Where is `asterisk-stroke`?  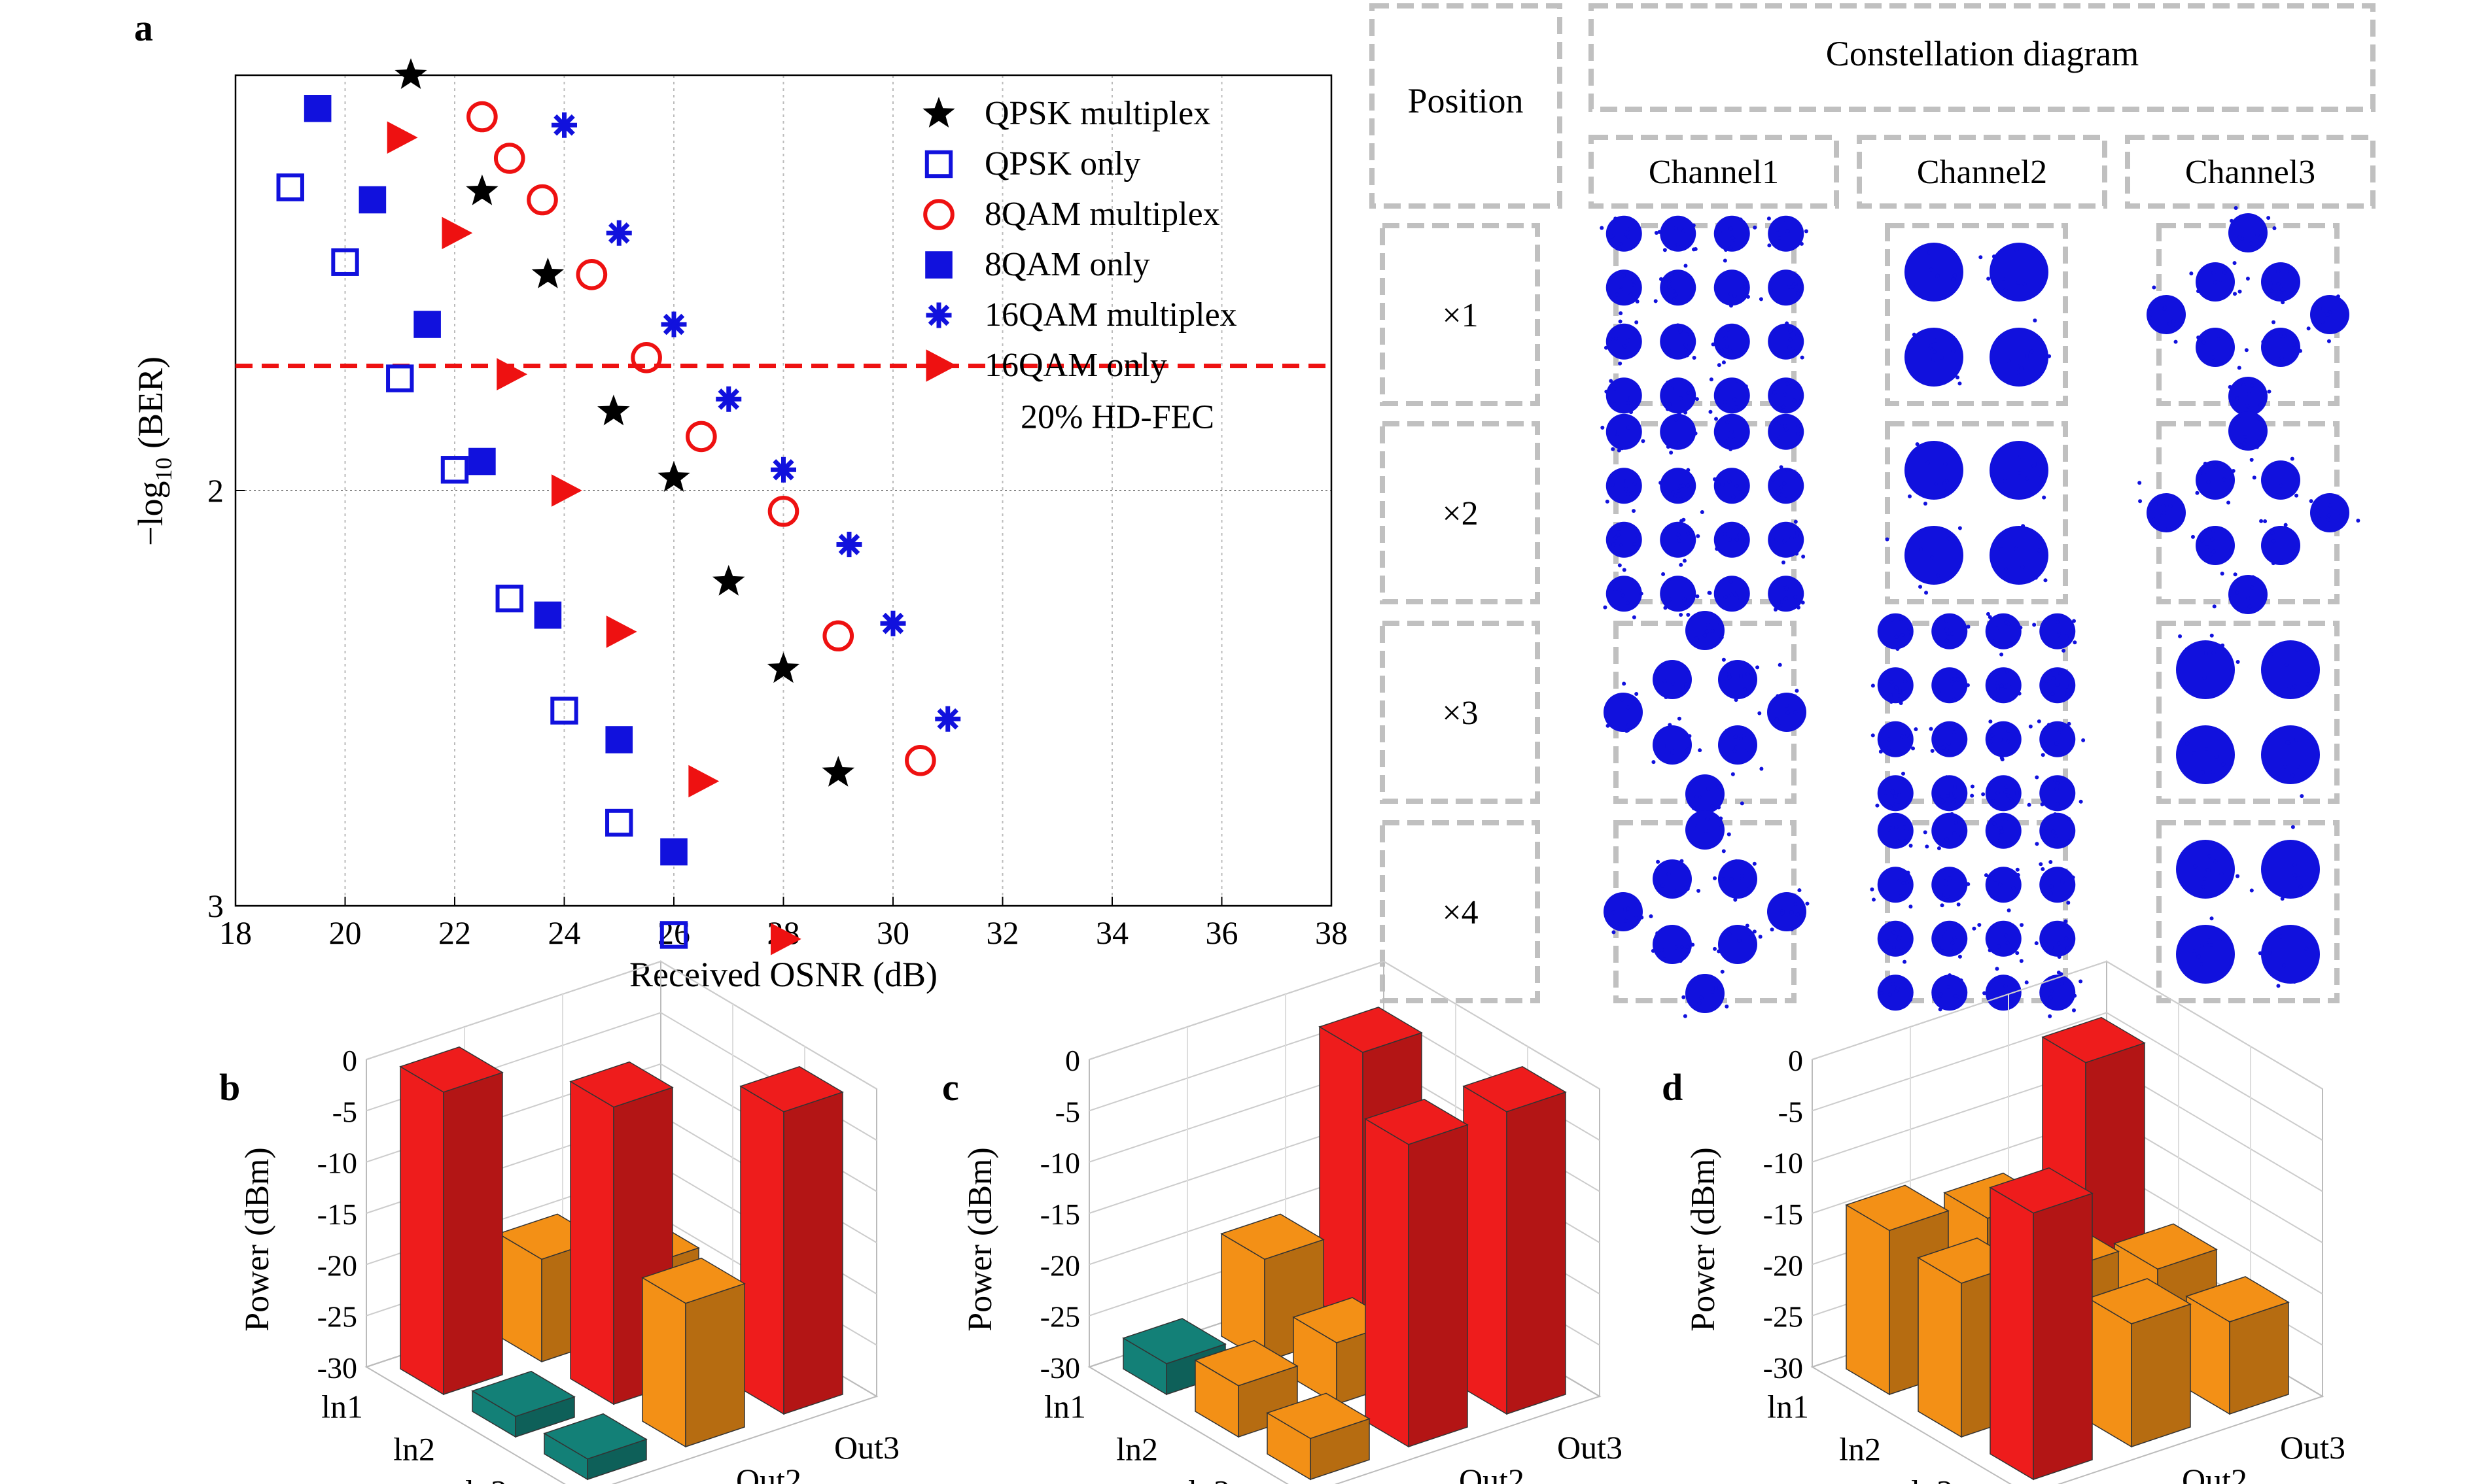 asterisk-stroke is located at coordinates (849, 544).